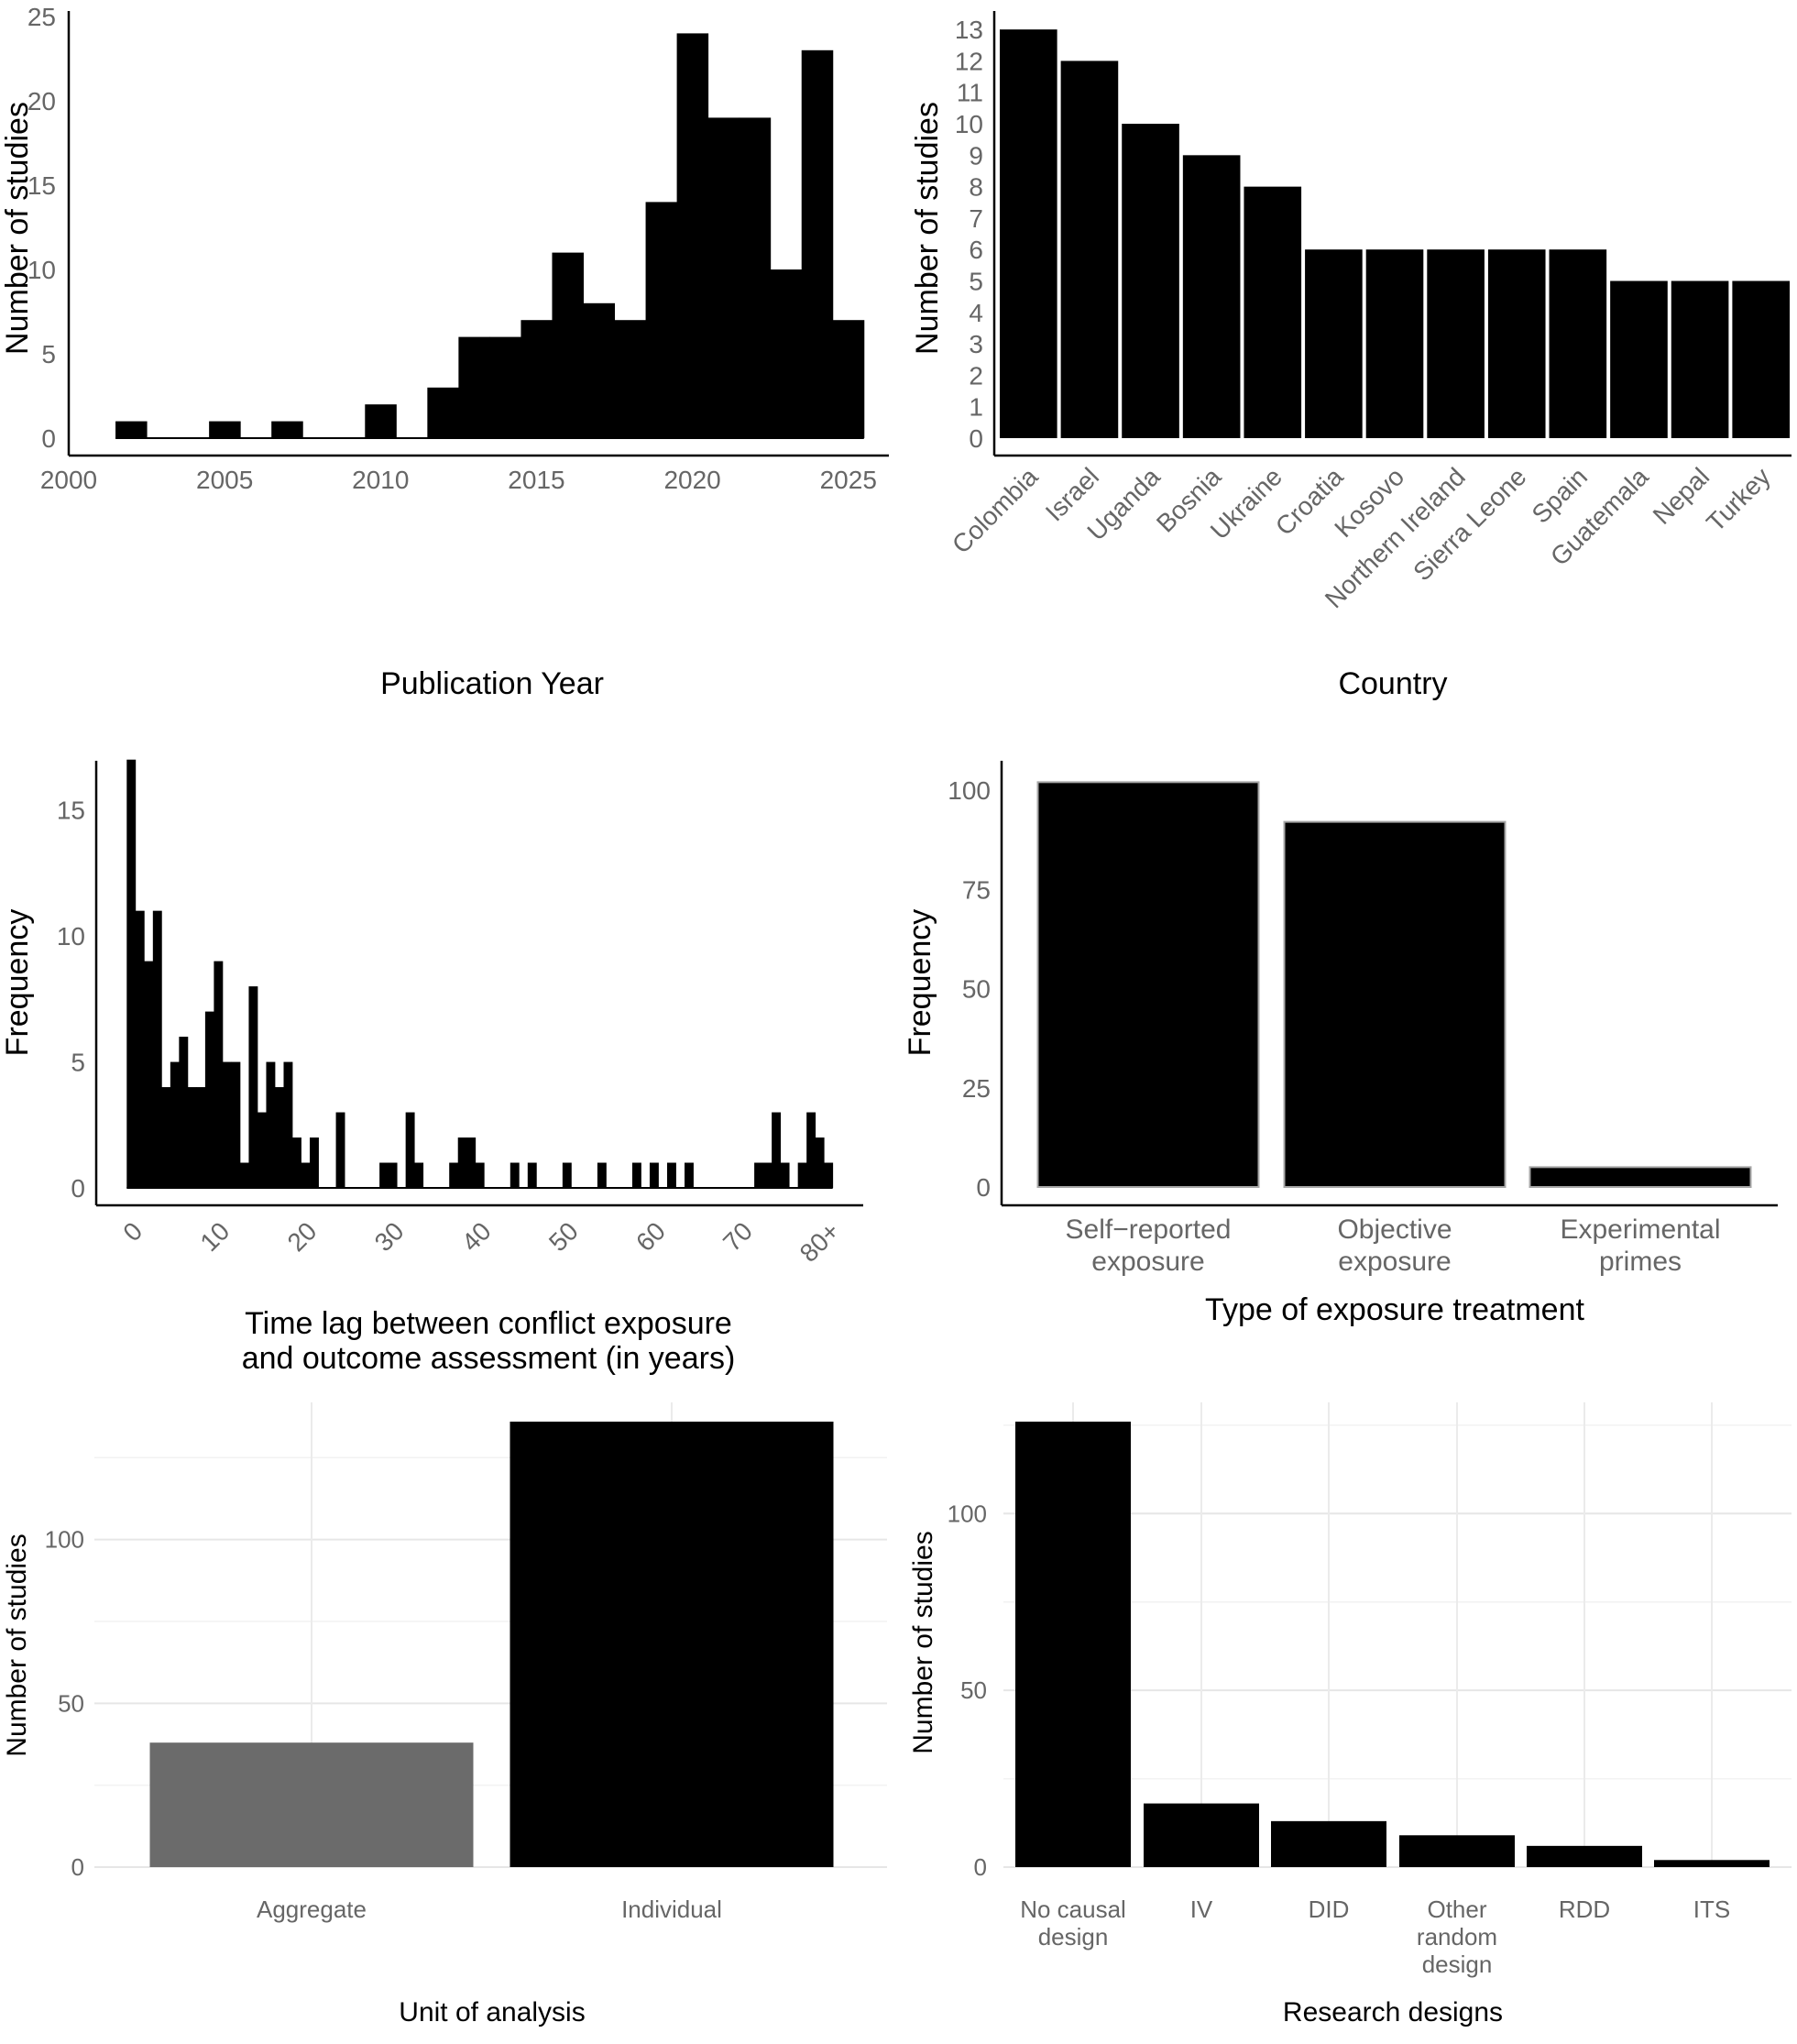 This screenshot has height=2044, width=1797. What do you see at coordinates (1394, 1310) in the screenshot?
I see `x-axis-title: Type of exposure treatment` at bounding box center [1394, 1310].